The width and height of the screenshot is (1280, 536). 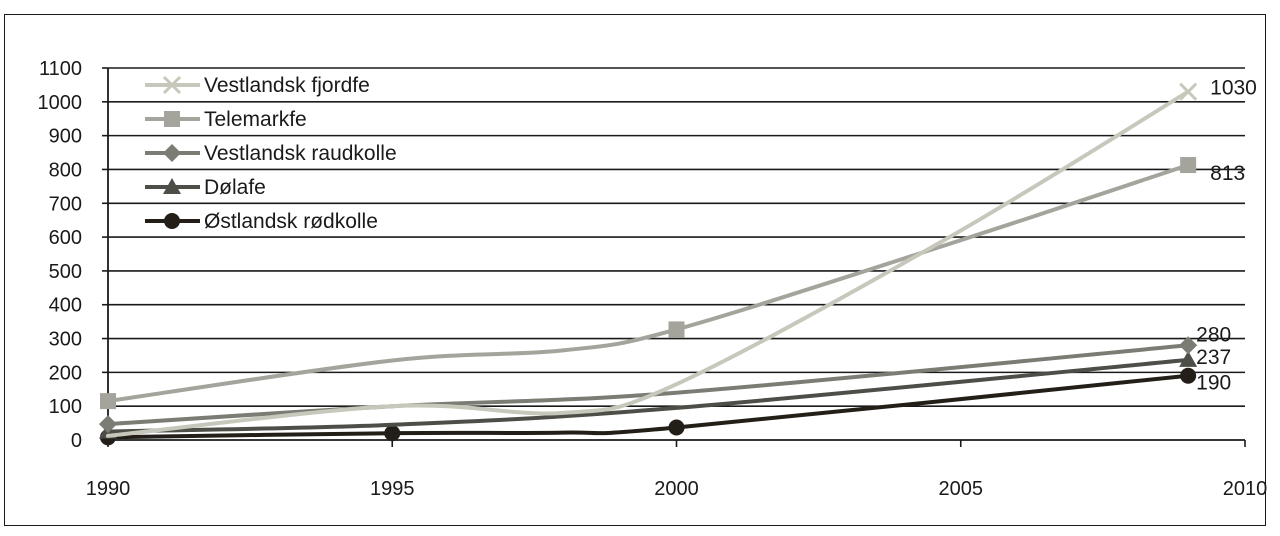 What do you see at coordinates (392, 489) in the screenshot?
I see `x-tick-label: 1995` at bounding box center [392, 489].